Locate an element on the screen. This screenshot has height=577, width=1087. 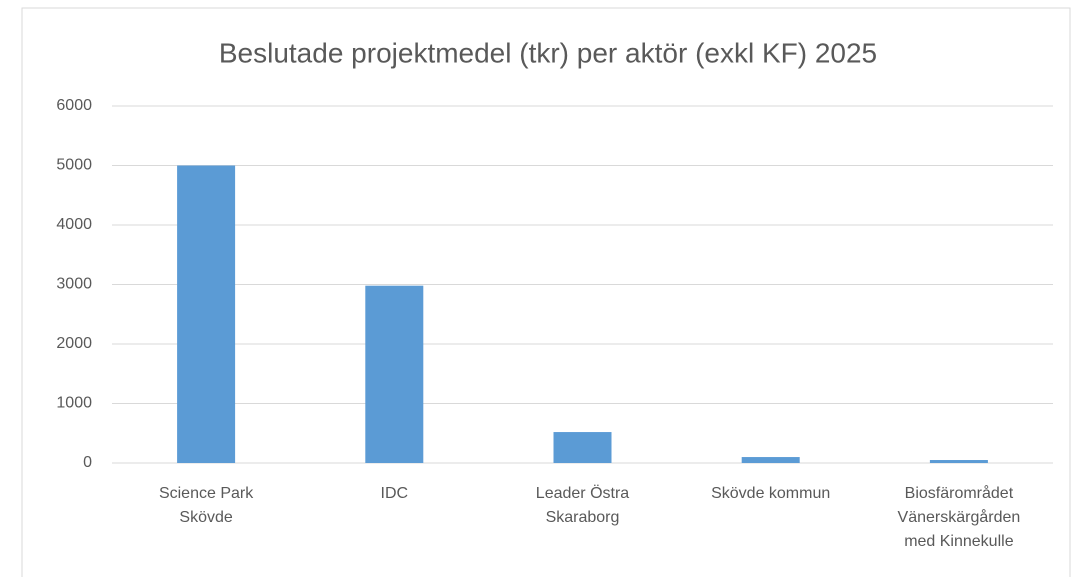
y-tick-label: 0 is located at coordinates (87, 462).